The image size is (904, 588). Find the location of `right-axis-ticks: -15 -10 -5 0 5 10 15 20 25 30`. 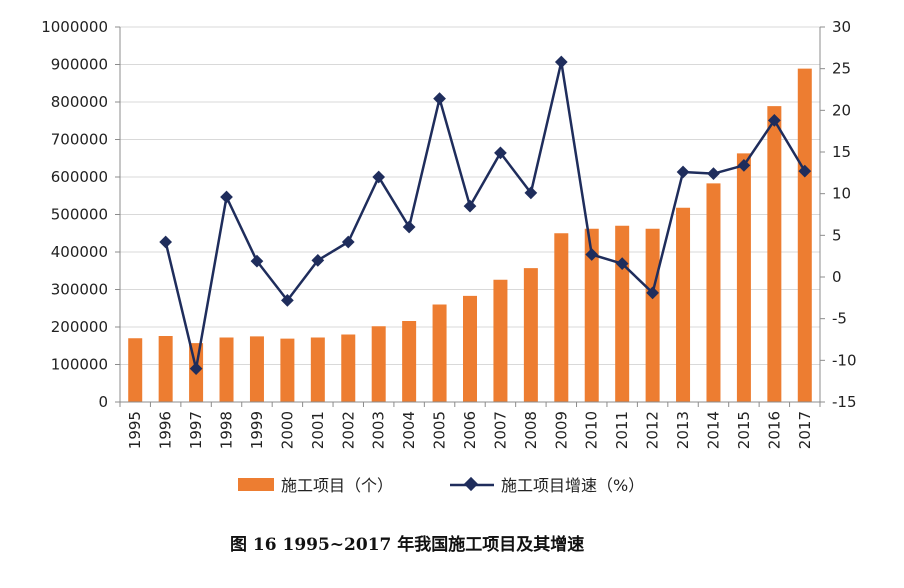

right-axis-ticks: -15 -10 -5 0 5 10 15 20 25 30 is located at coordinates (844, 214).